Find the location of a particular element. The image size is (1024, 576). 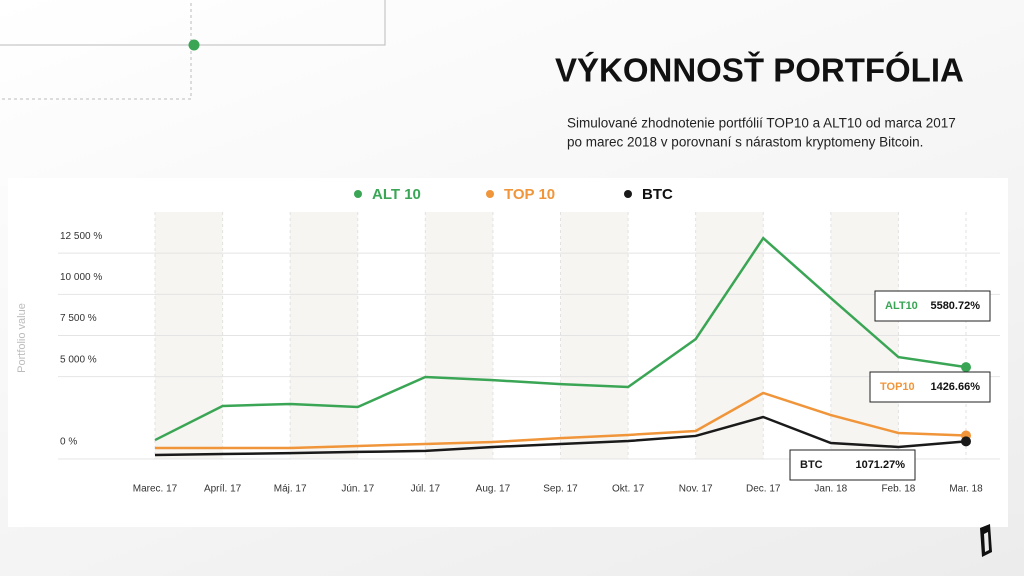

y-tick-label: 12 500 % is located at coordinates (81, 236).